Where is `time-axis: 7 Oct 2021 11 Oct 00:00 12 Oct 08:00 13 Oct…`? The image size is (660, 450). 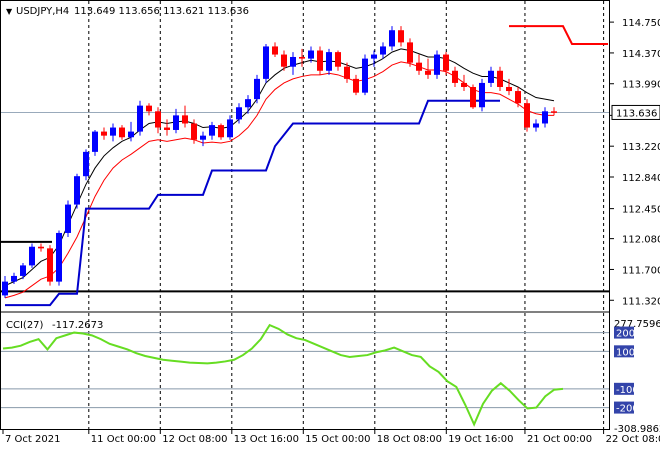 time-axis: 7 Oct 2021 11 Oct 00:00 12 Oct 08:00 13 Oct… is located at coordinates (331, 437).